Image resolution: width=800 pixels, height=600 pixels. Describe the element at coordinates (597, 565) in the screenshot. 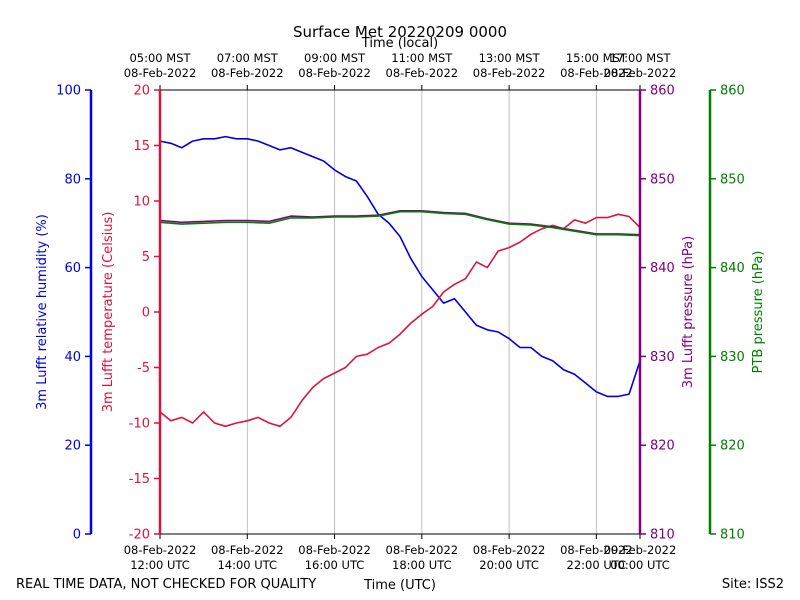

I see `x-tick-time: 22:00 UTC` at that location.